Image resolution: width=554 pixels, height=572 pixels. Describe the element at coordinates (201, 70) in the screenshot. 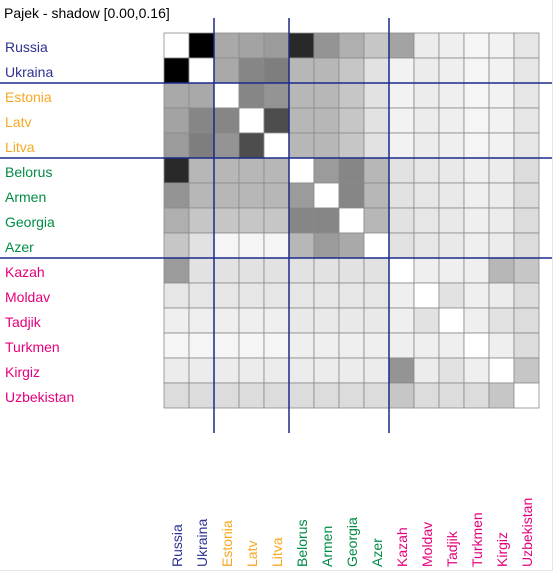

I see `cell-ukraina-ukraina` at that location.